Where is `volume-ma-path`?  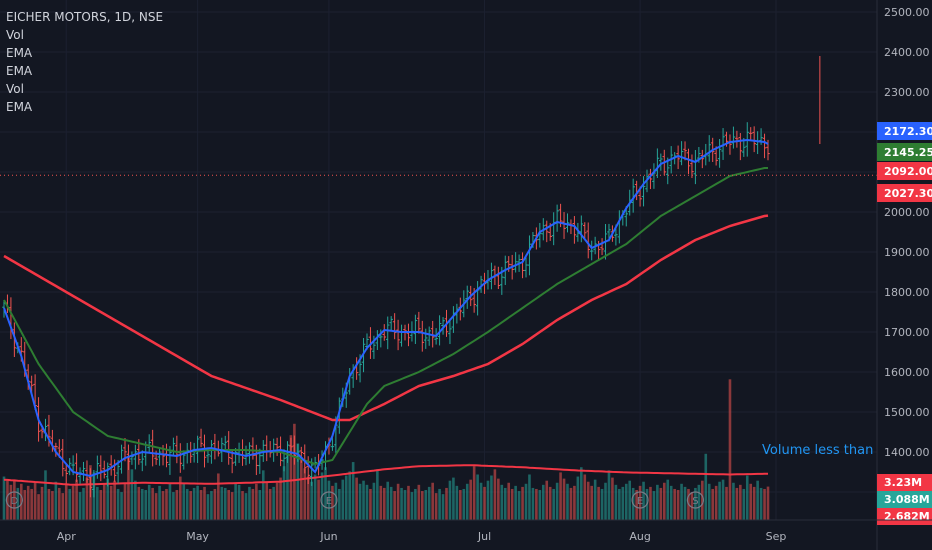
volume-ma-path is located at coordinates (386, 475).